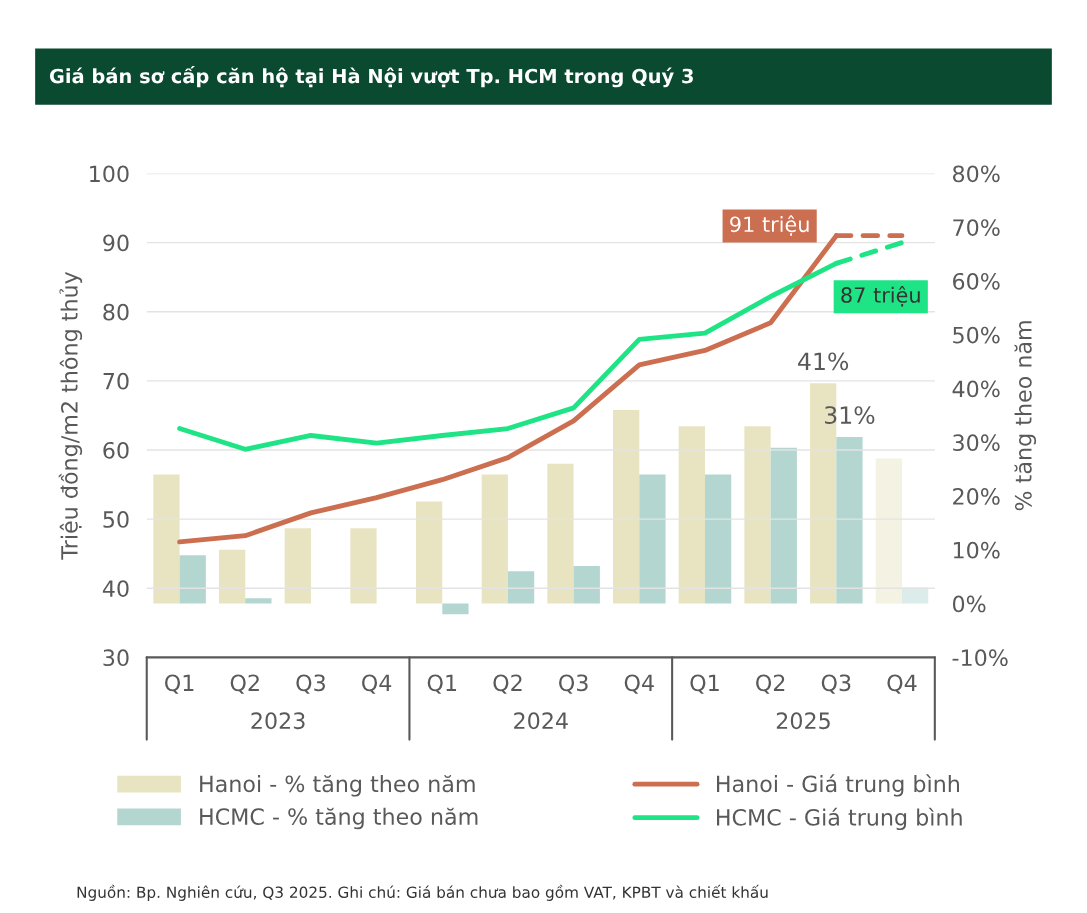 This screenshot has width=1087, height=913. What do you see at coordinates (976, 550) in the screenshot?
I see `y2-tick-label: 10%` at bounding box center [976, 550].